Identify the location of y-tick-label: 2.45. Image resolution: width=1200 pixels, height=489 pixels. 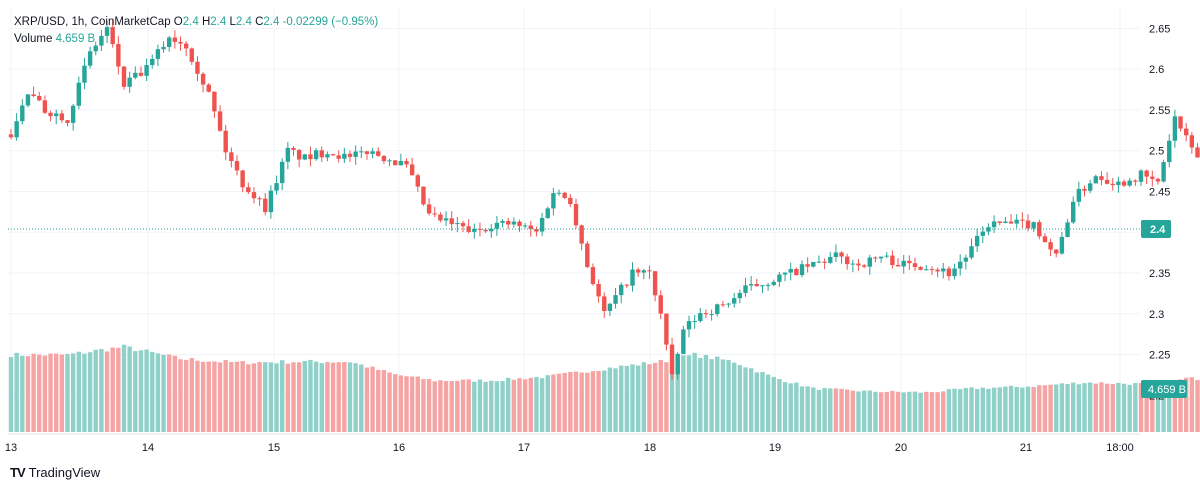
(1159, 192).